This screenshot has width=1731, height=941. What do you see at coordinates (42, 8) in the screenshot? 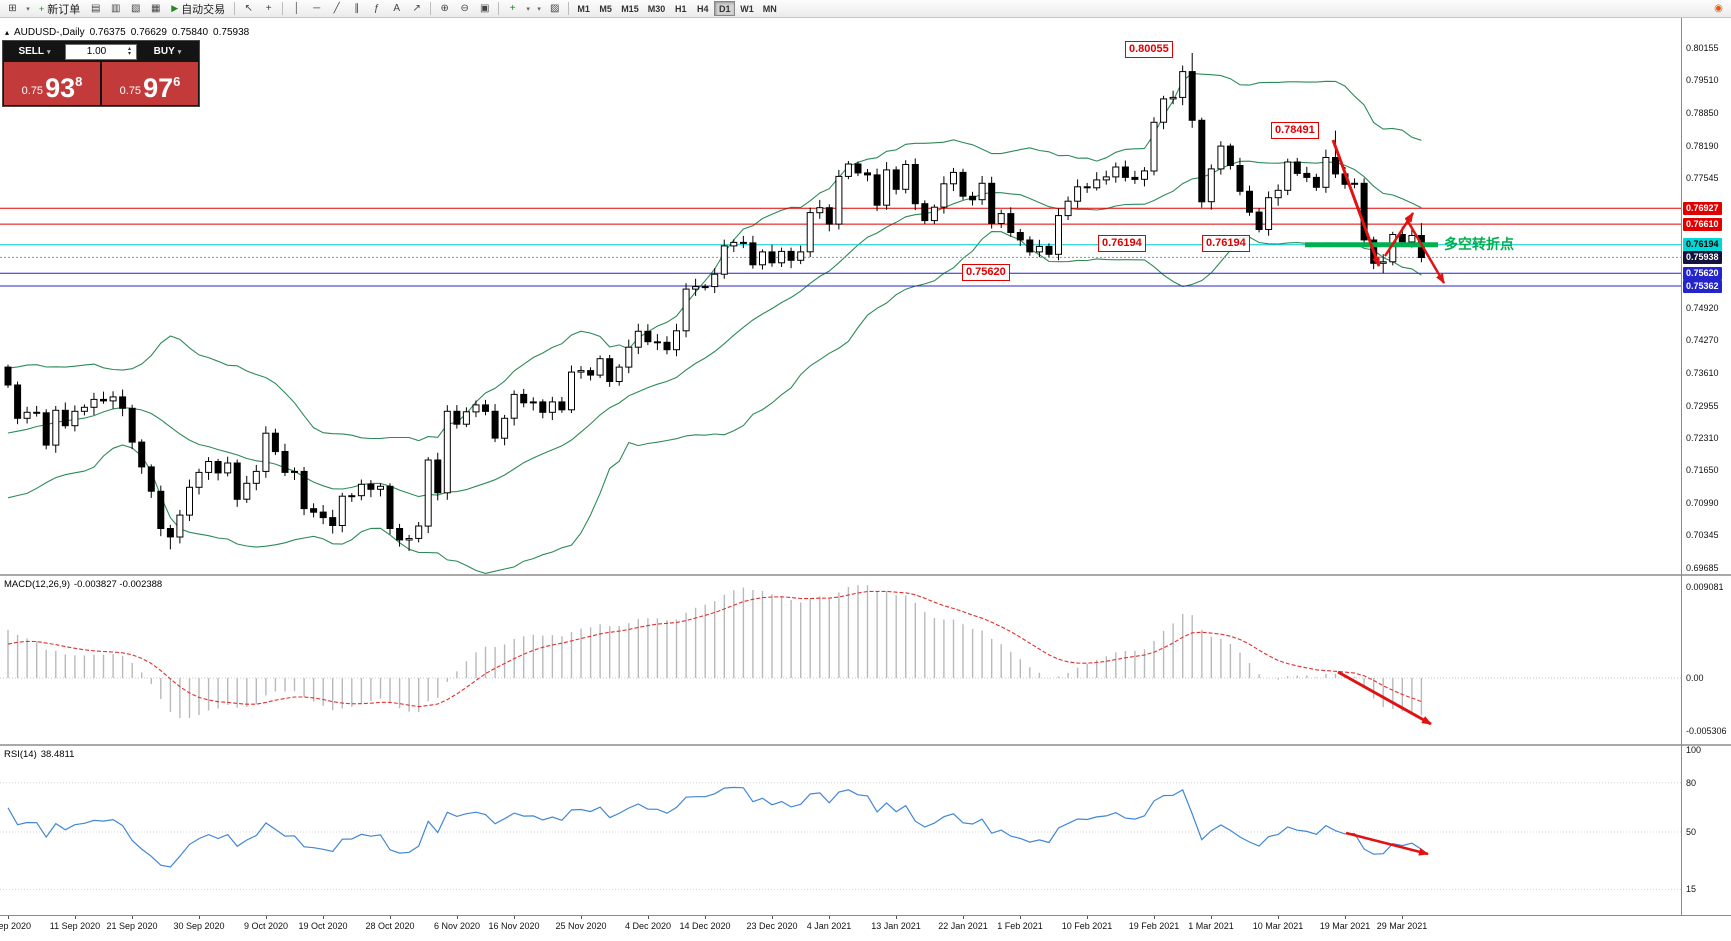
I see `new-order-button-icon: +` at bounding box center [42, 8].